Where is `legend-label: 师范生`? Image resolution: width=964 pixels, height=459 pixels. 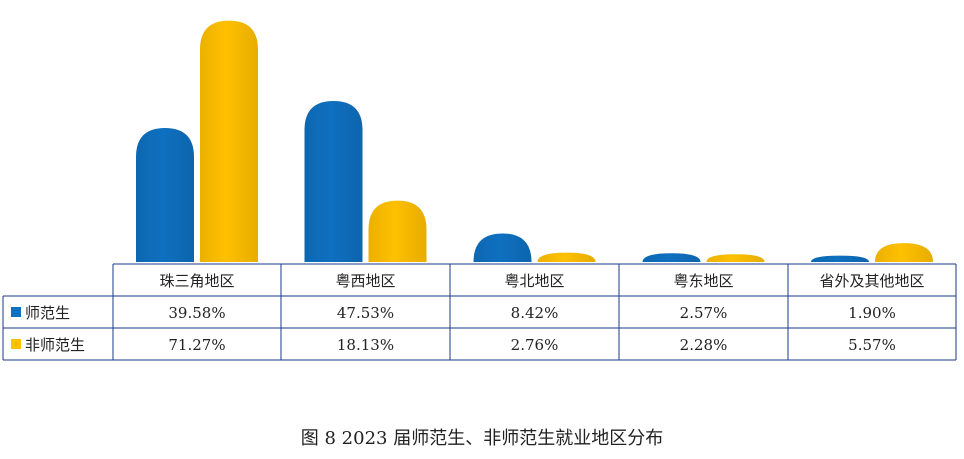
legend-label: 师范生 is located at coordinates (47, 313).